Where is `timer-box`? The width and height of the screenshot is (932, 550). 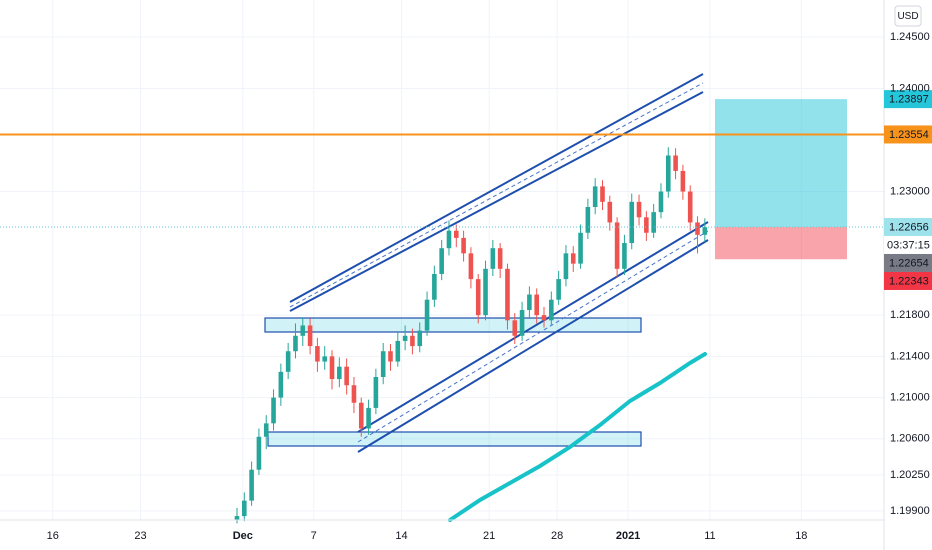
timer-box is located at coordinates (908, 244).